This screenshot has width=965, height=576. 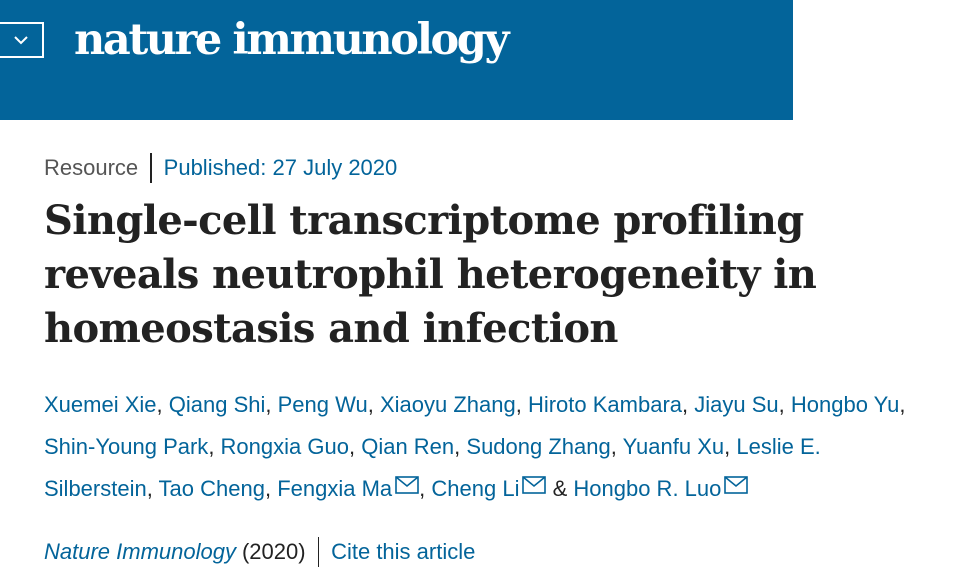 I want to click on author-link: Yuanfu Xu, so click(x=673, y=446).